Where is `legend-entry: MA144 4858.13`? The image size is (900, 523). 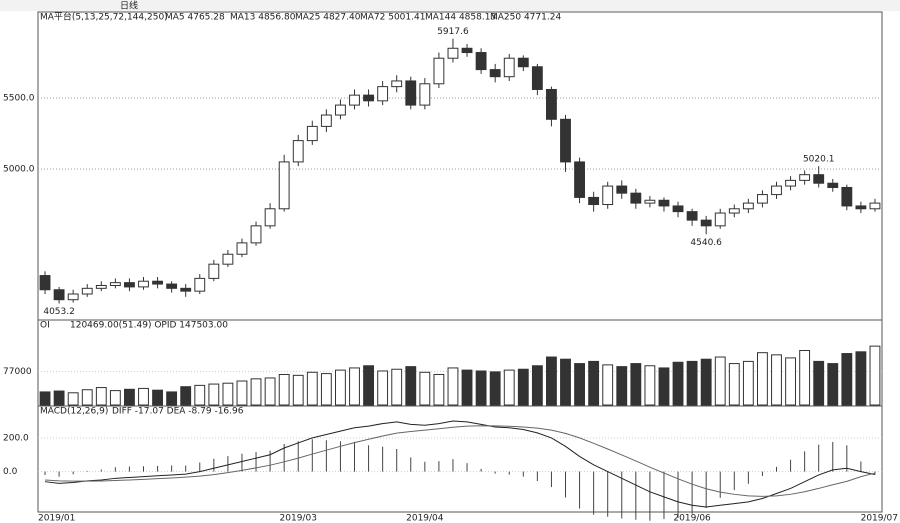
legend-entry: MA144 4858.13 is located at coordinates (460, 18).